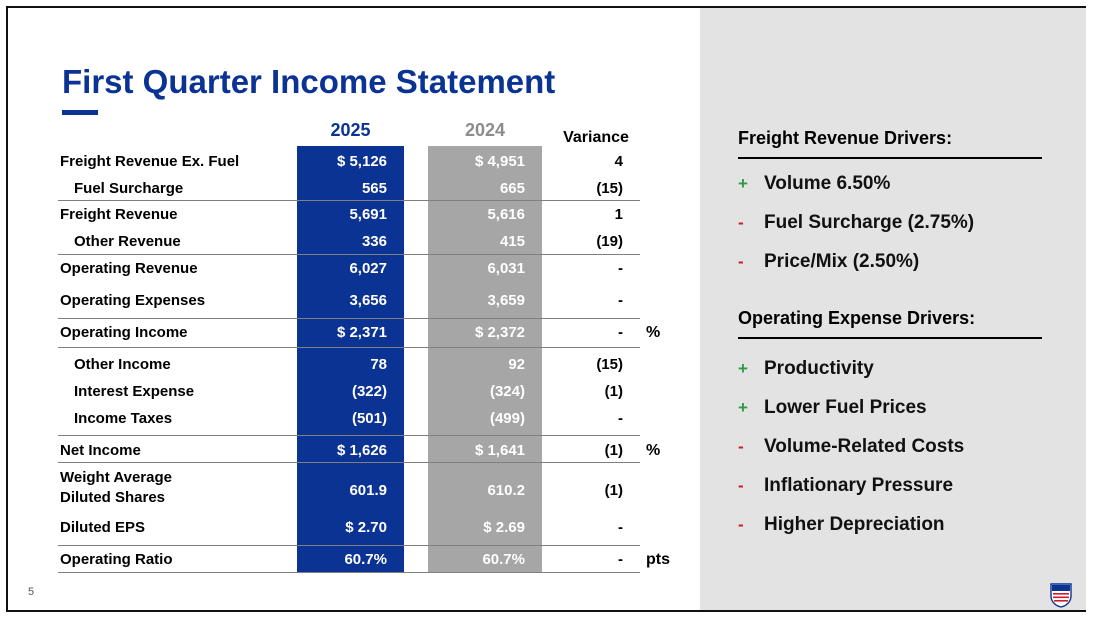 The width and height of the screenshot is (1094, 620). What do you see at coordinates (361, 450) in the screenshot?
I see `value-2025: $ 1,626` at bounding box center [361, 450].